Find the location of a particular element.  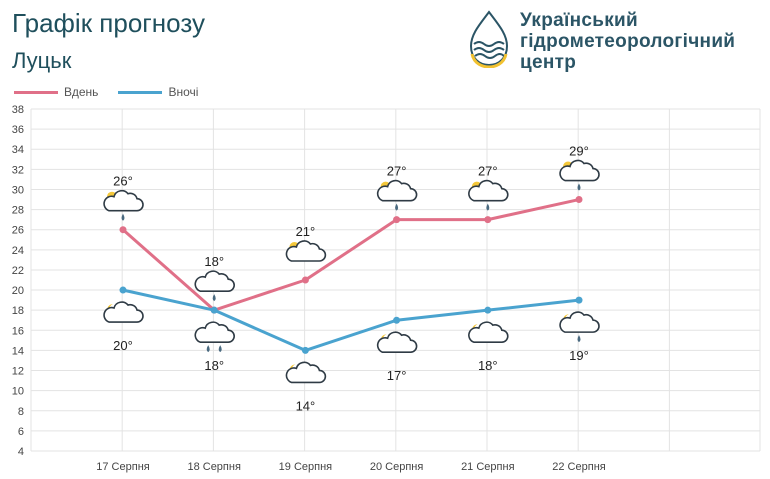

day-temp-label: 26° is located at coordinates (123, 181).